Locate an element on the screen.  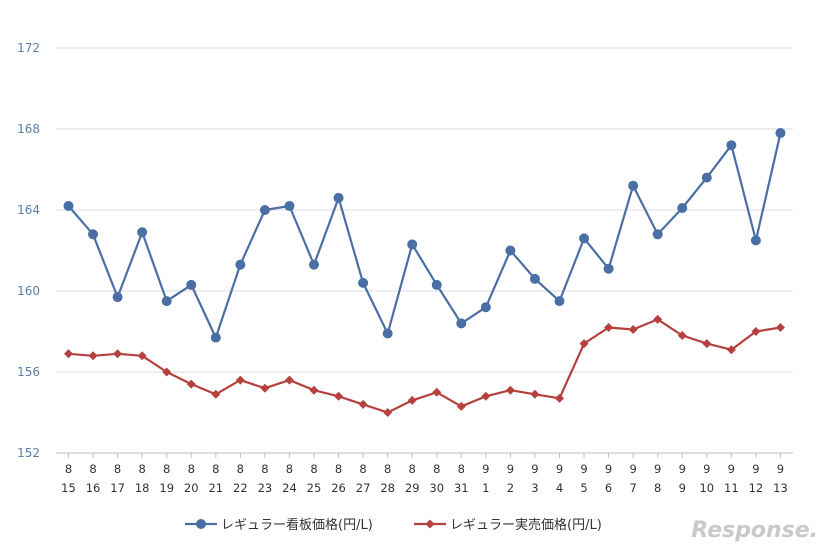
x-tick-label-day: 1 is located at coordinates (485, 488).